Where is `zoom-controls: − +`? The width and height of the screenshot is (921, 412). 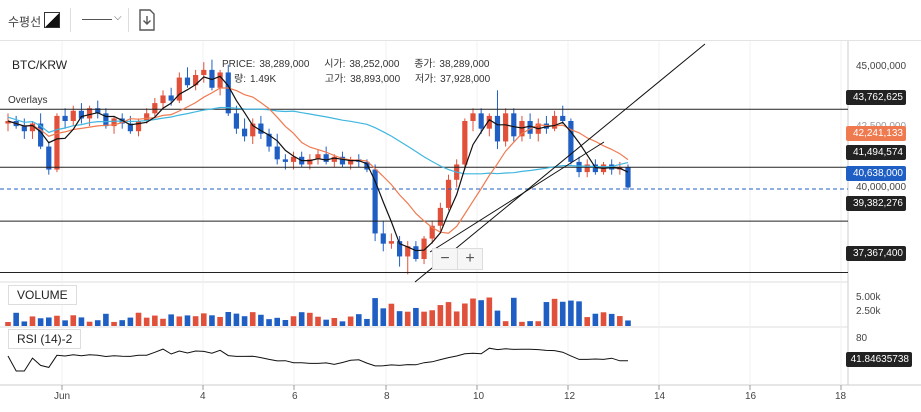
zoom-controls: − + is located at coordinates (457, 259).